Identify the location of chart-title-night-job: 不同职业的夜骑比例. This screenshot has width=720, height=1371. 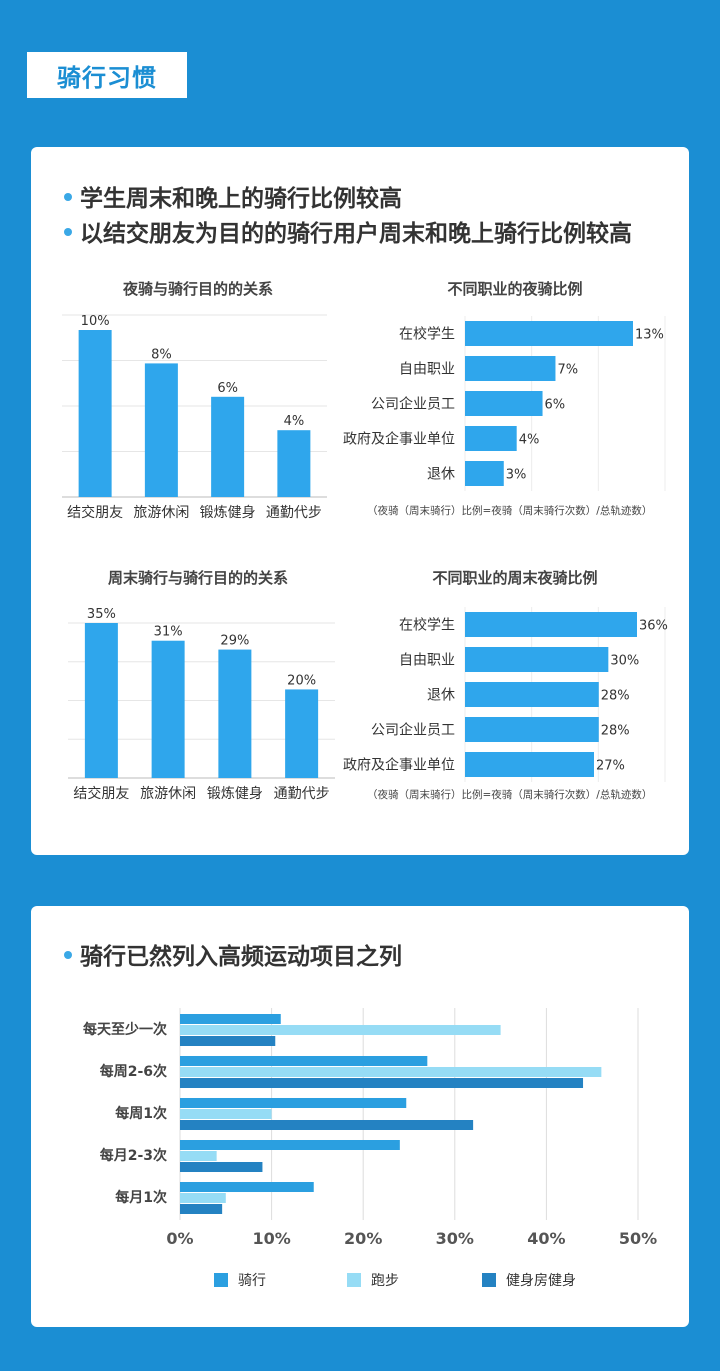
(515, 289).